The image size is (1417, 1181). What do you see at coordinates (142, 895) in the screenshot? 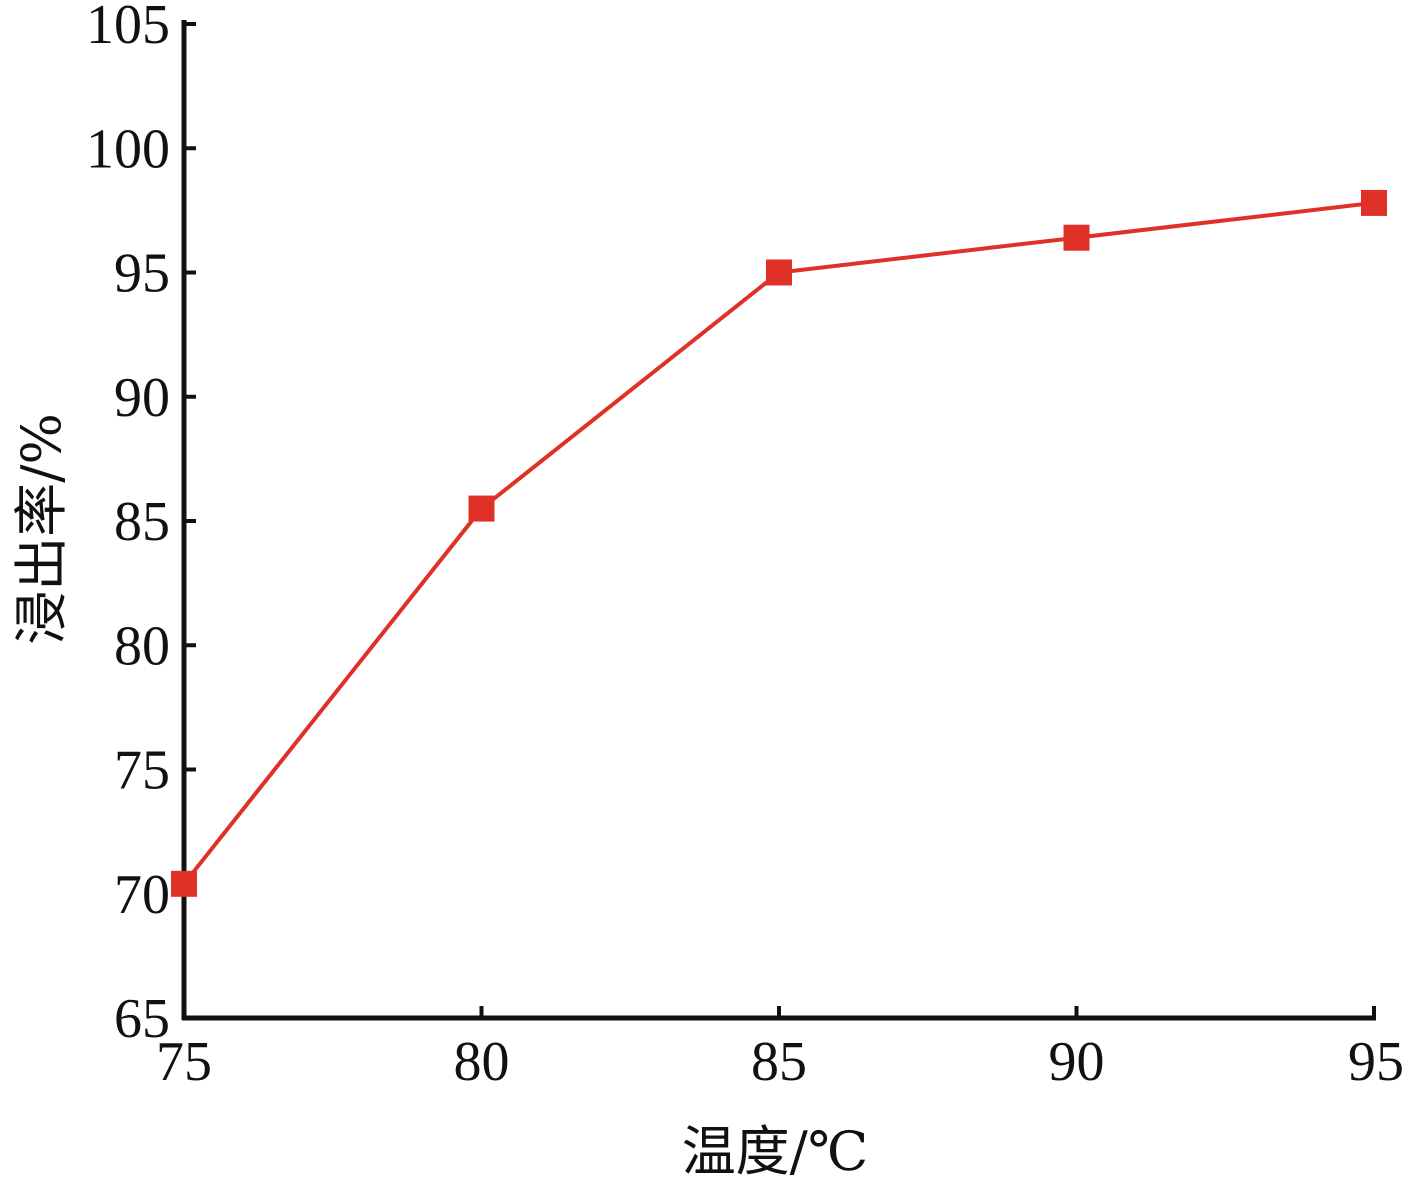
I see `y-tick-label: 70` at bounding box center [142, 895].